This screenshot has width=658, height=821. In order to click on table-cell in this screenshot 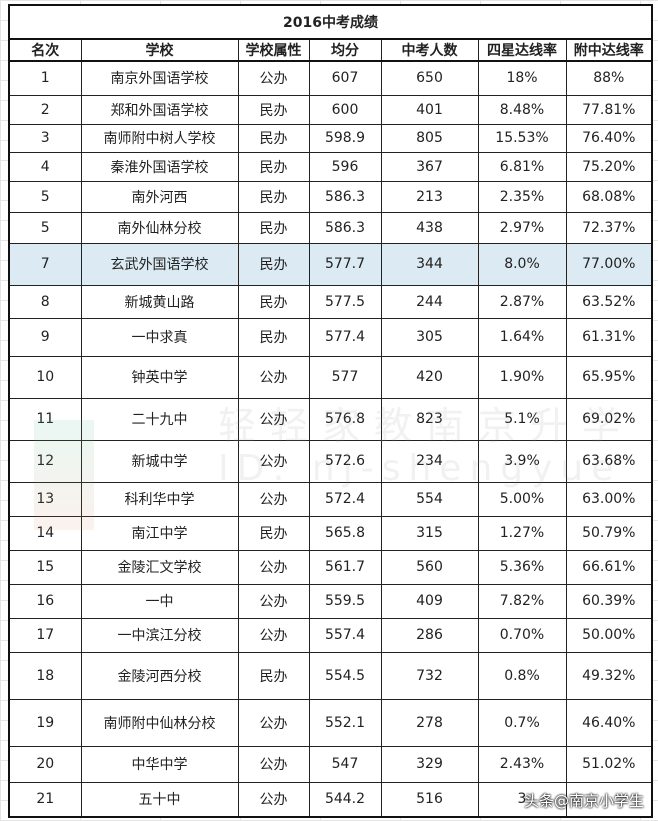, I will do `click(609, 799)`.